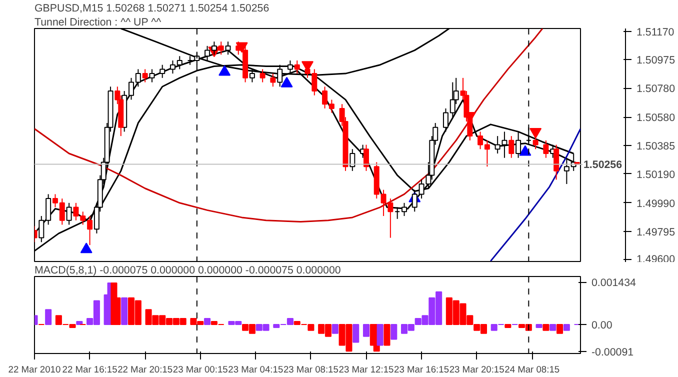 This screenshot has height=377, width=678. Describe the element at coordinates (614, 283) in the screenshot. I see `y-tick-label: 0.001434` at that location.